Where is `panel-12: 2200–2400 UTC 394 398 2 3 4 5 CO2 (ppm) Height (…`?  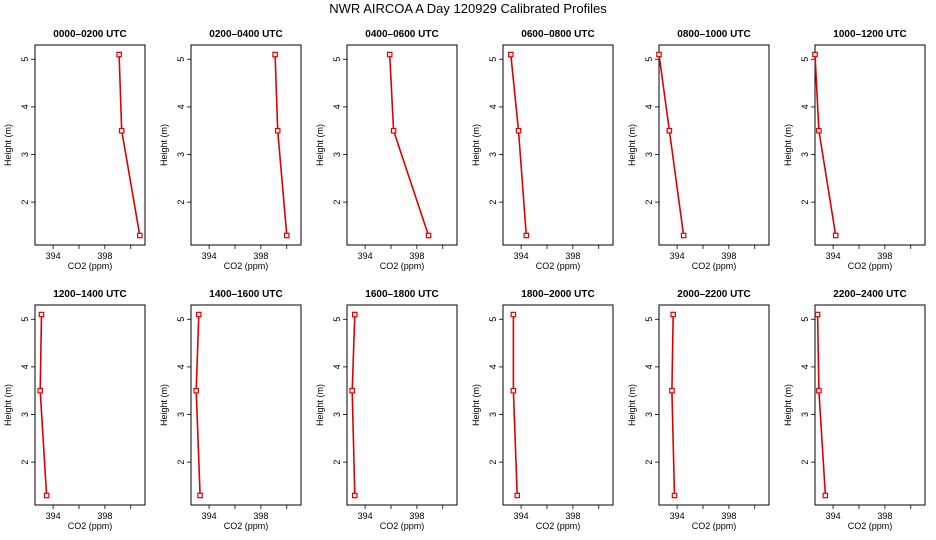
panel-12: 2200–2400 UTC 394 398 2 3 4 5 CO2 (ppm) Height (… is located at coordinates (854, 410).